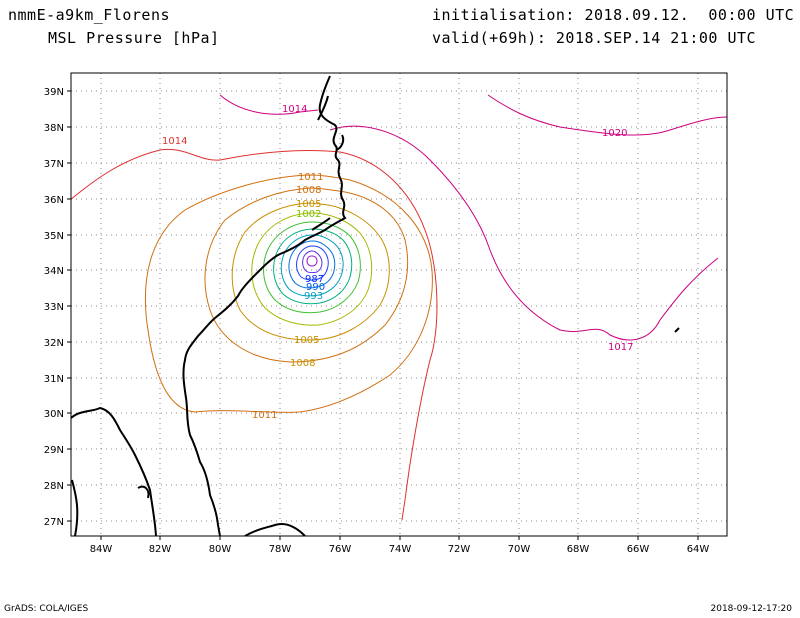 Image resolution: width=800 pixels, height=618 pixels. I want to click on lat-label: 37N, so click(54, 164).